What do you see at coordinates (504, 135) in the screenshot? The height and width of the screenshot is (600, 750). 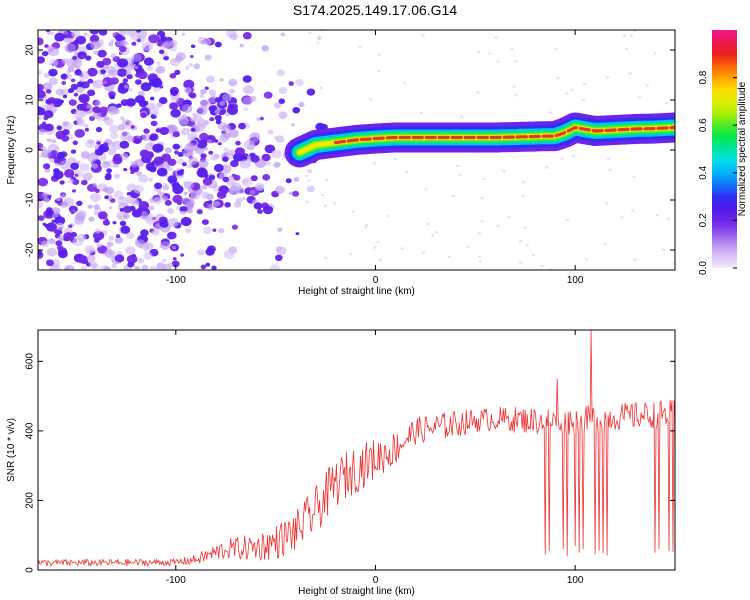 I see `ridge-core` at bounding box center [504, 135].